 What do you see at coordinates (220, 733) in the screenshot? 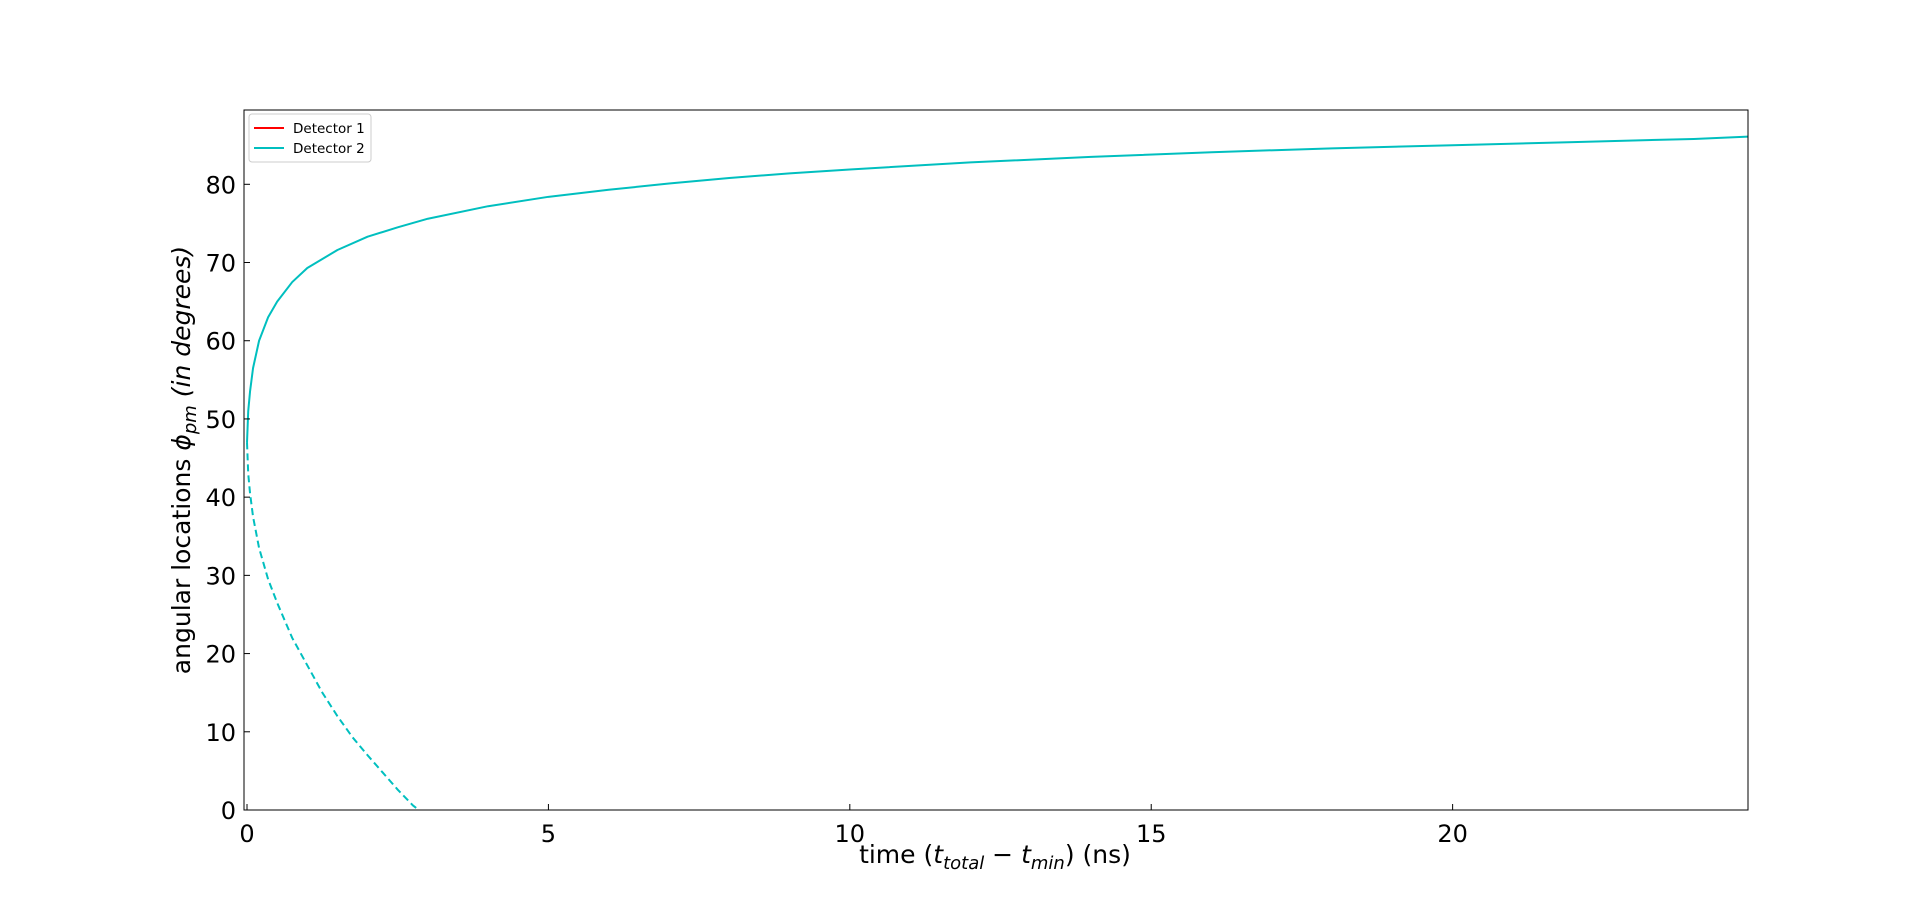
I see `y-tick-label: 10` at bounding box center [220, 733].